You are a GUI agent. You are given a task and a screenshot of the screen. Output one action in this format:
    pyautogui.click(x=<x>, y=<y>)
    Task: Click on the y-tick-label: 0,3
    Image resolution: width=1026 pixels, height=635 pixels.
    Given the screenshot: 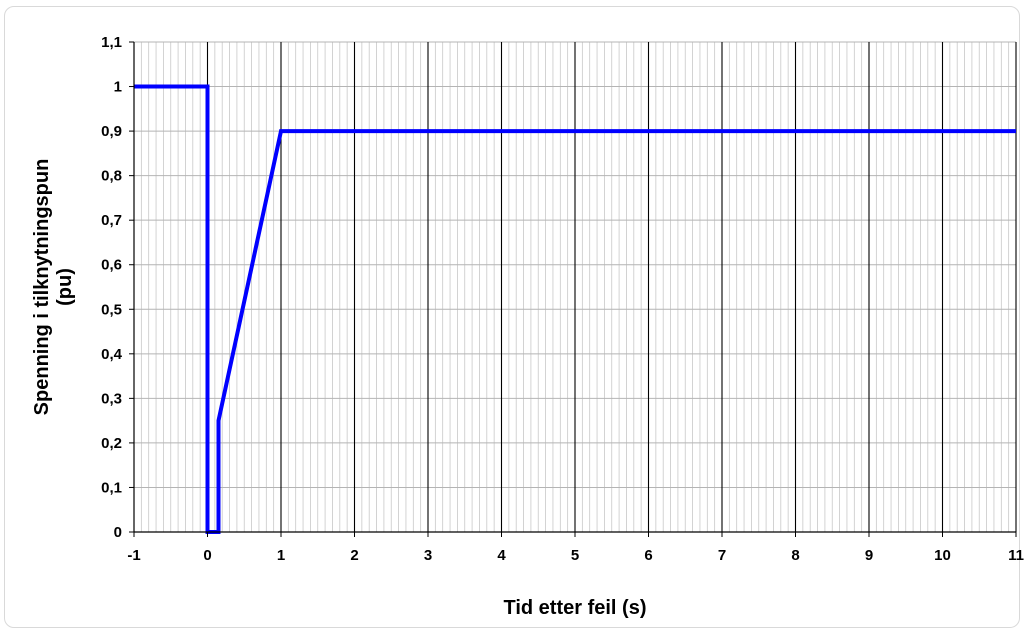 What is the action you would take?
    pyautogui.click(x=111, y=398)
    